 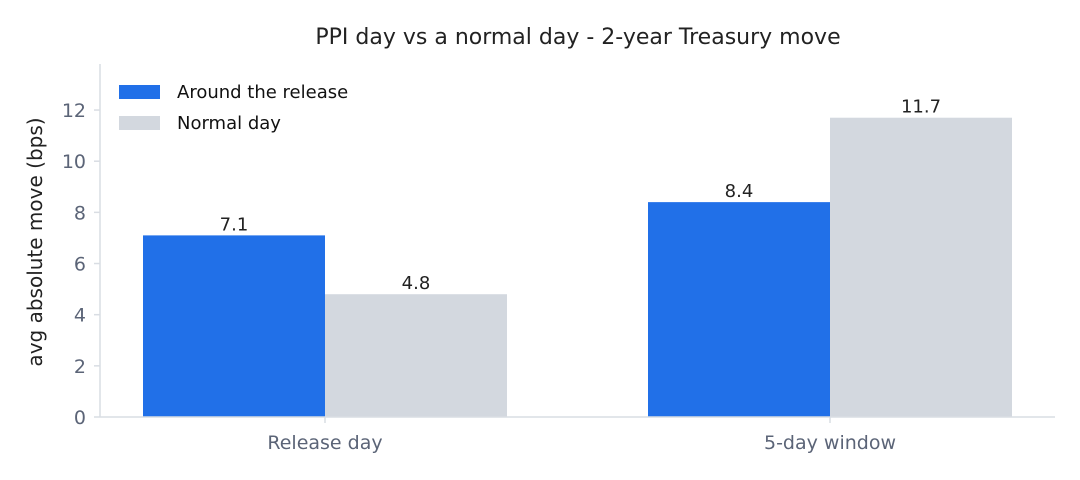 I want to click on bar-around-release-release-day, so click(x=234, y=326).